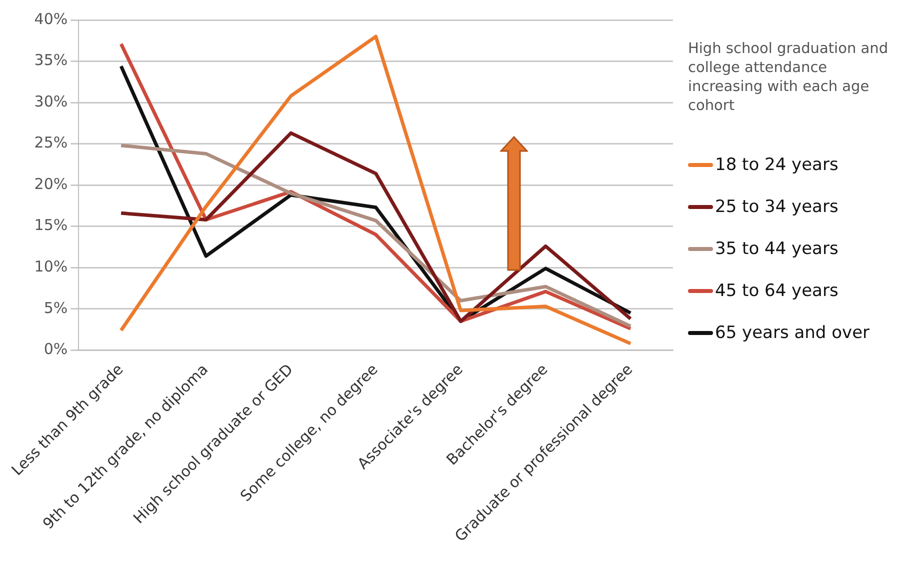  What do you see at coordinates (56, 307) in the screenshot?
I see `y-tick-label: 5%` at bounding box center [56, 307].